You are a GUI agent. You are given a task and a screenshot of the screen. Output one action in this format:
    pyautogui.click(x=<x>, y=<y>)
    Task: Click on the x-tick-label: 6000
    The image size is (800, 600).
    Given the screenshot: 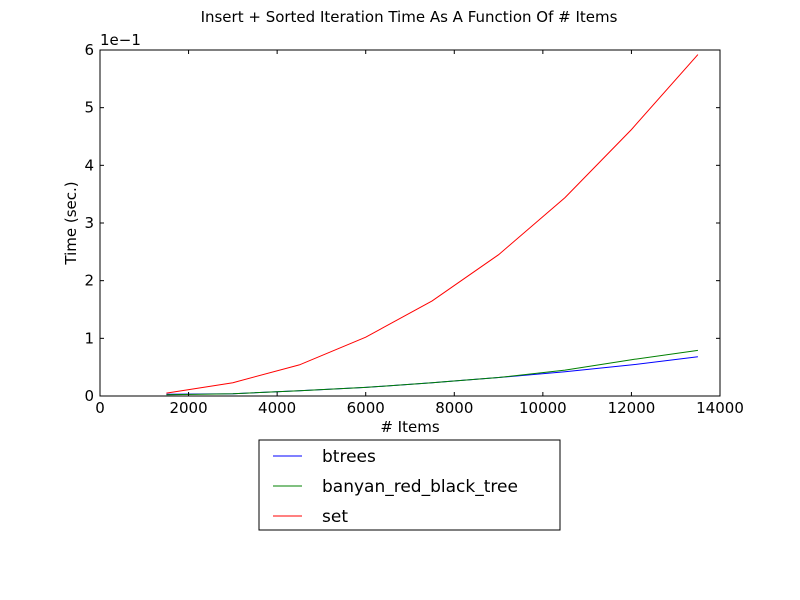 What is the action you would take?
    pyautogui.click(x=366, y=408)
    